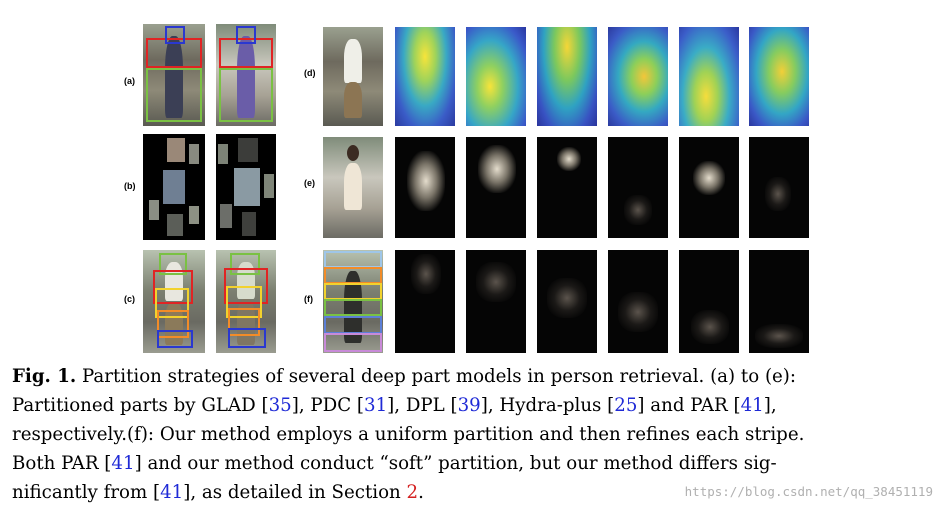 The width and height of the screenshot is (945, 514). Describe the element at coordinates (626, 405) in the screenshot. I see `citation-link: 25` at that location.